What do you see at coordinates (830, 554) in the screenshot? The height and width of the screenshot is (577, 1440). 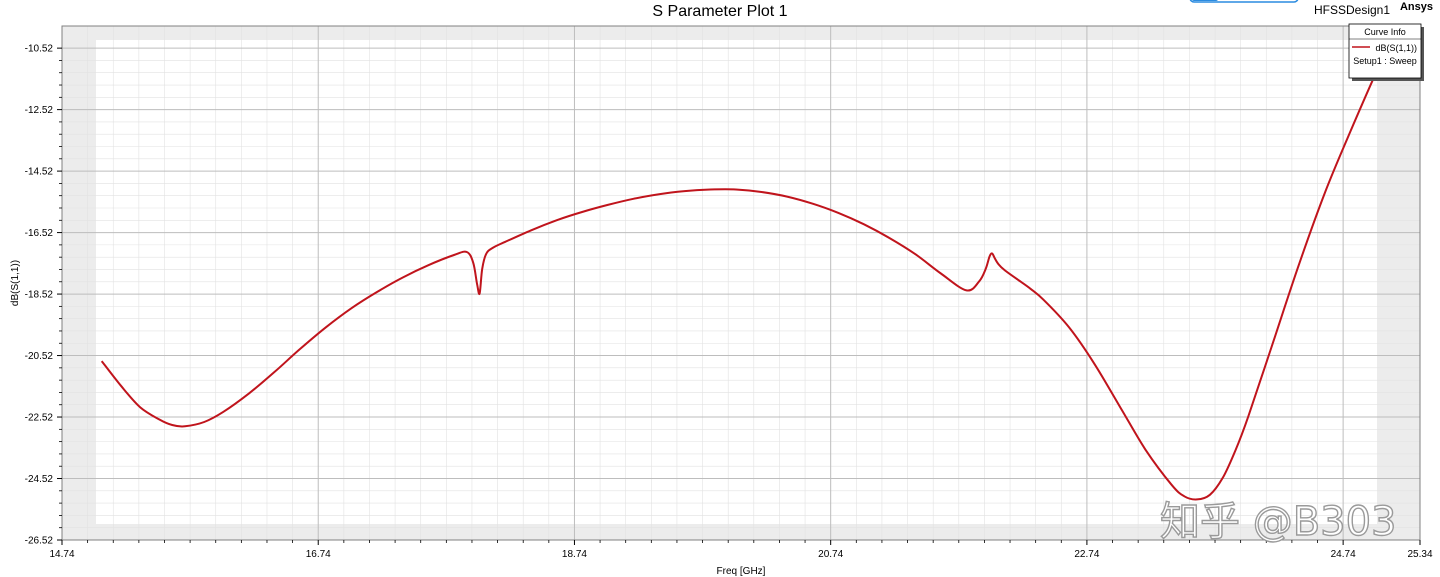 I see `x-tick-label: 20.74` at bounding box center [830, 554].